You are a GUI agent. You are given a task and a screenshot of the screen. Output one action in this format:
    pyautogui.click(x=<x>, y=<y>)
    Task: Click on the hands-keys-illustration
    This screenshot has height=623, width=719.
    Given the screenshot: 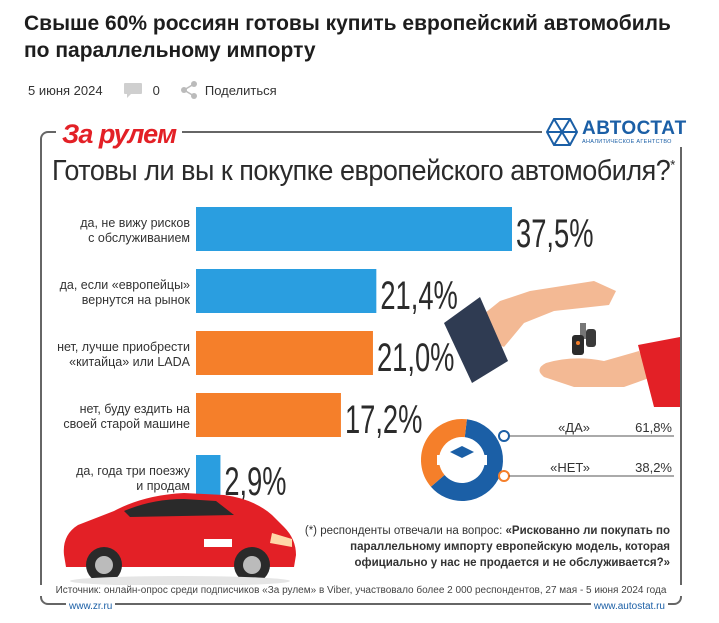 What is the action you would take?
    pyautogui.click(x=562, y=344)
    